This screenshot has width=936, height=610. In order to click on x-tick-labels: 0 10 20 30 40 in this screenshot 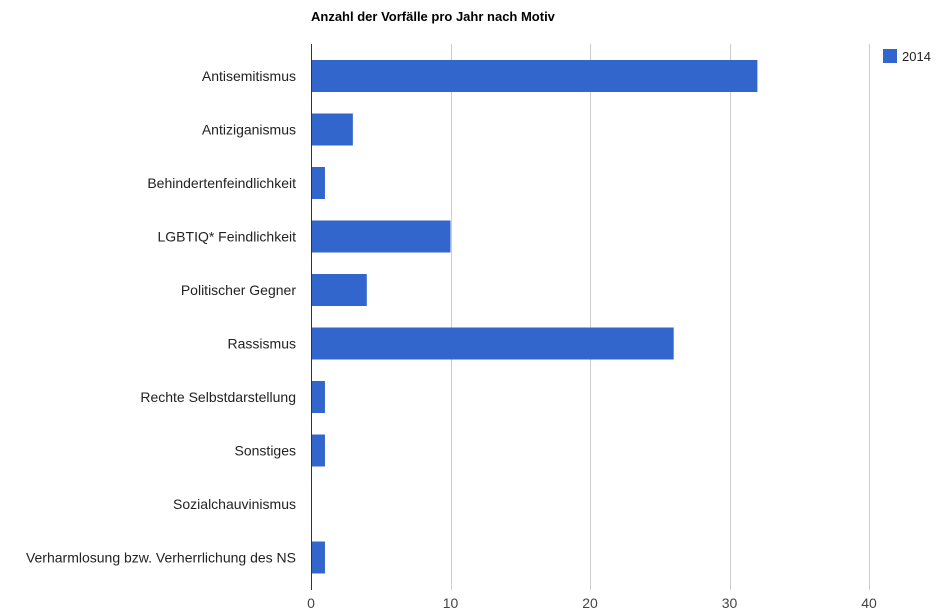, I will do `click(592, 602)`.